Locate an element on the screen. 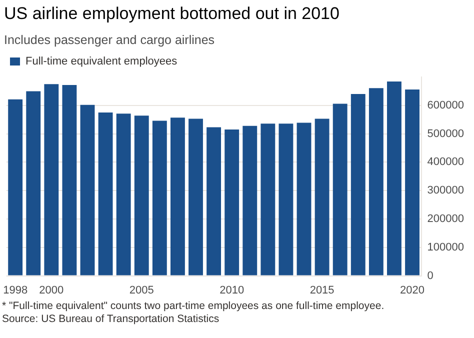  y-tick-label: 500000 is located at coordinates (445, 134).